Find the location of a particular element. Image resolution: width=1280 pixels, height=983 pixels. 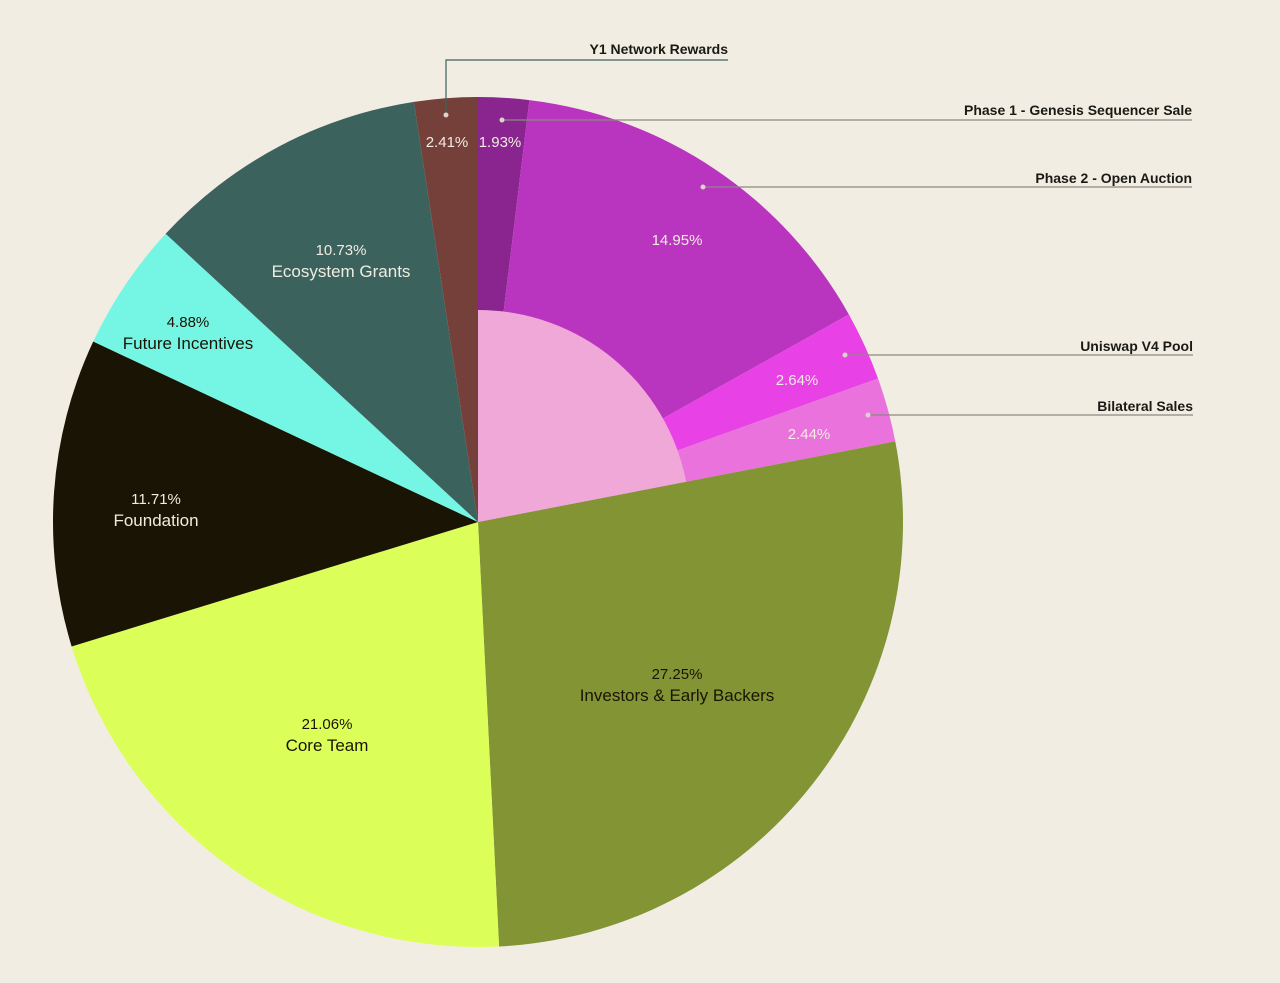

callout-label: Uniswap V4 Pool is located at coordinates (1136, 346).